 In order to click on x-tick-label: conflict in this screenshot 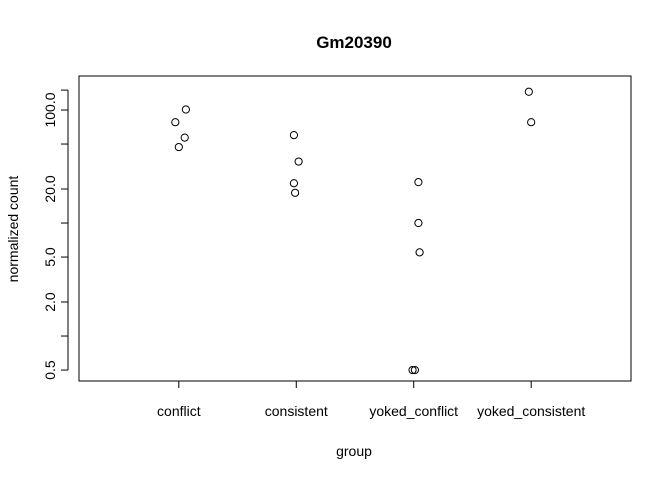, I will do `click(179, 411)`.